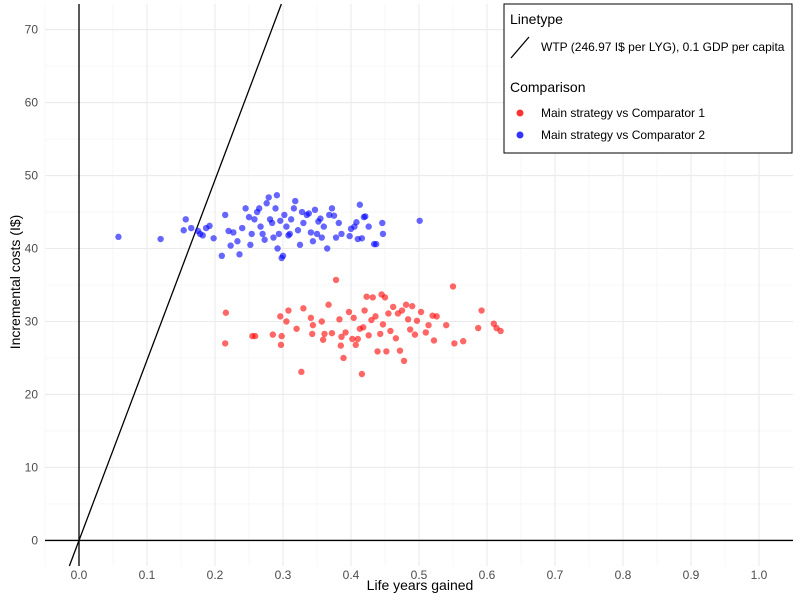 The image size is (800, 600). What do you see at coordinates (648, 78) in the screenshot?
I see `legend-box` at bounding box center [648, 78].